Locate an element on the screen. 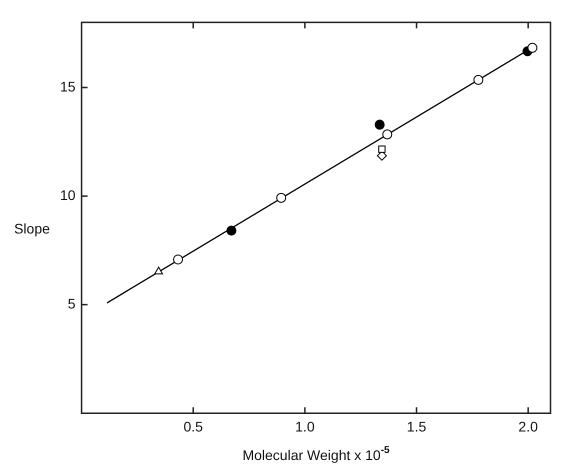 The image size is (564, 474). y-tick-label: 10 is located at coordinates (68, 194).